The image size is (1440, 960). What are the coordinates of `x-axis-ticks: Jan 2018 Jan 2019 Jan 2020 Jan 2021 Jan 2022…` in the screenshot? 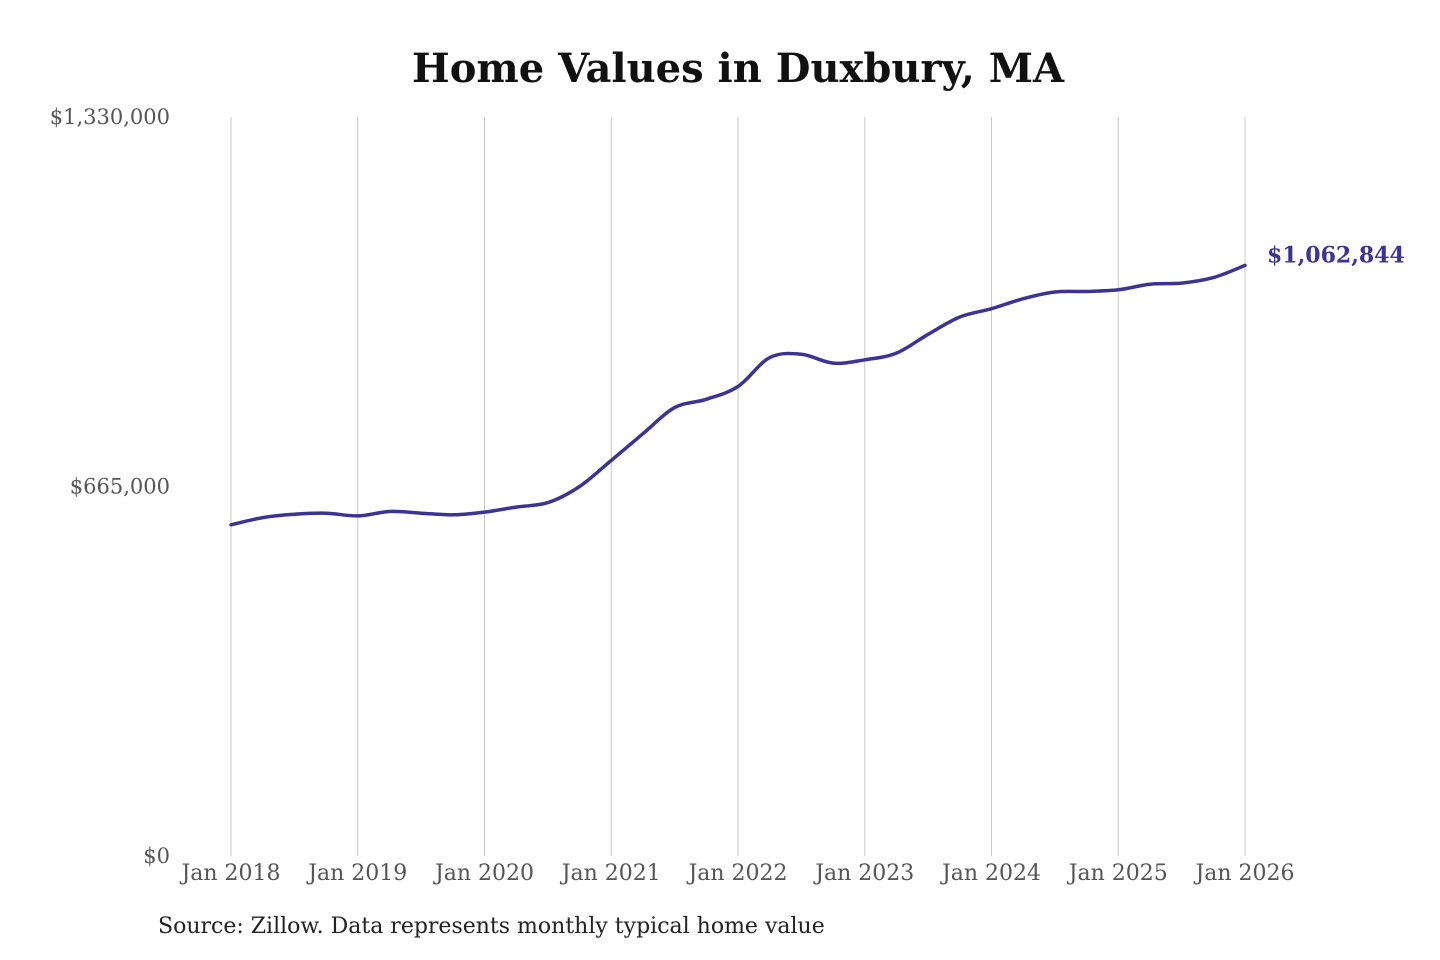 It's located at (736, 873).